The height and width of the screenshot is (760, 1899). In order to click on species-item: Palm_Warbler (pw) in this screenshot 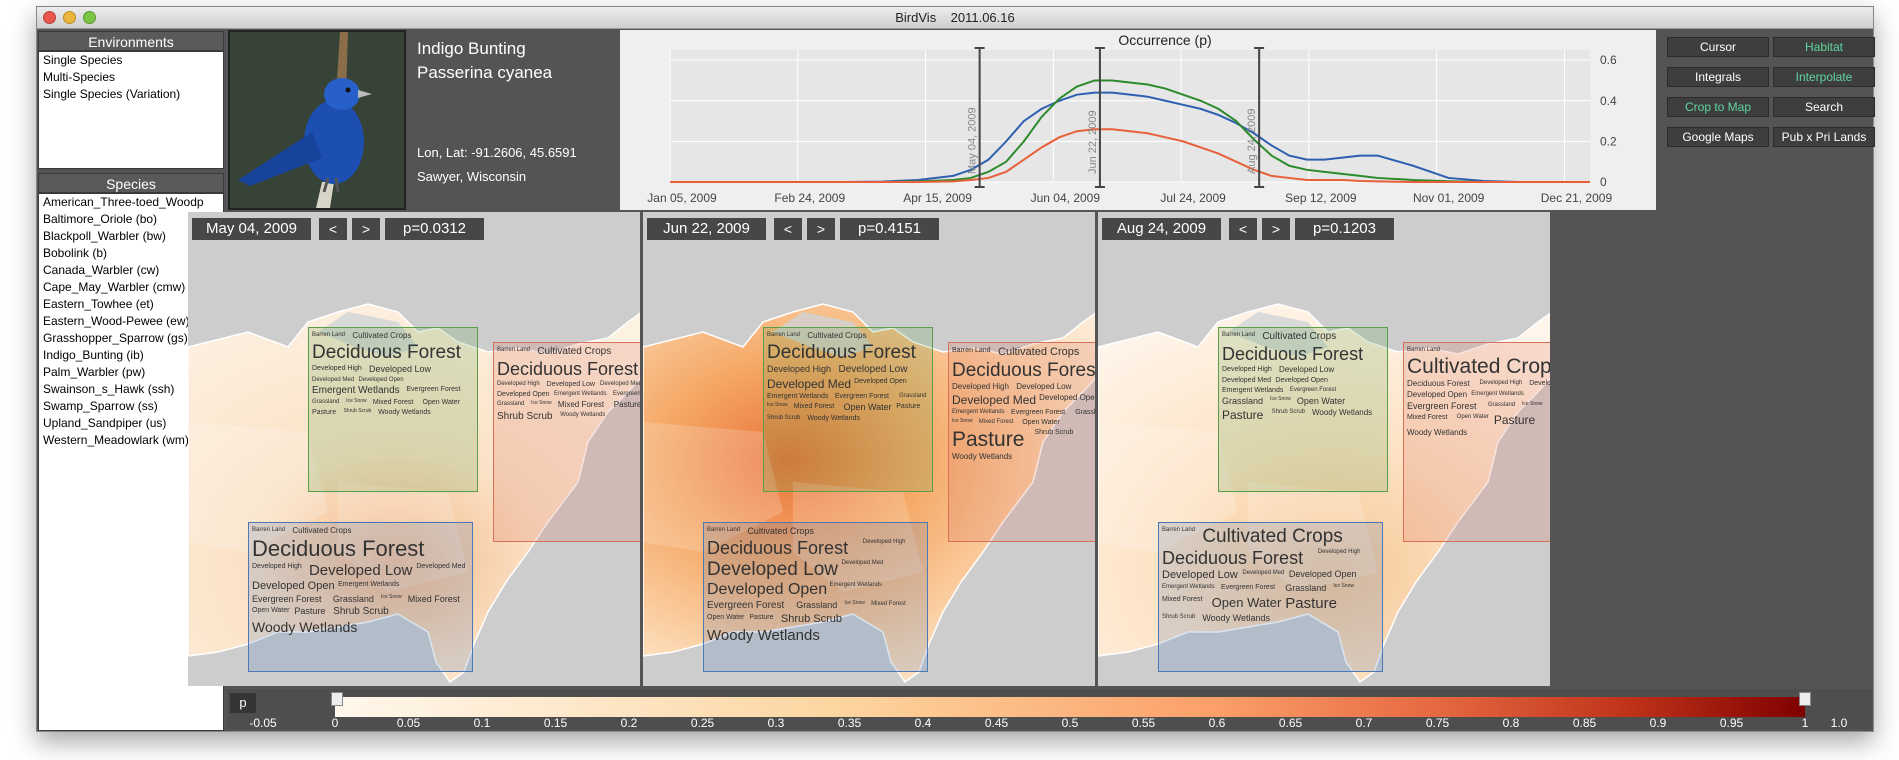, I will do `click(94, 372)`.